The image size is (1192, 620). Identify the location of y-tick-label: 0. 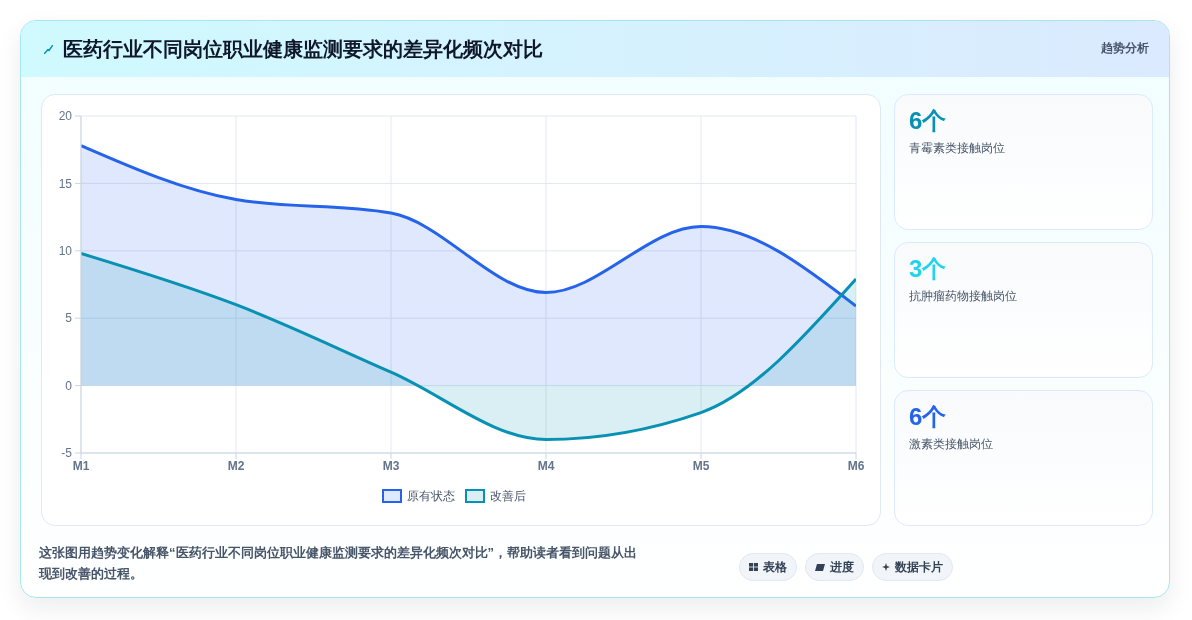
(69, 385).